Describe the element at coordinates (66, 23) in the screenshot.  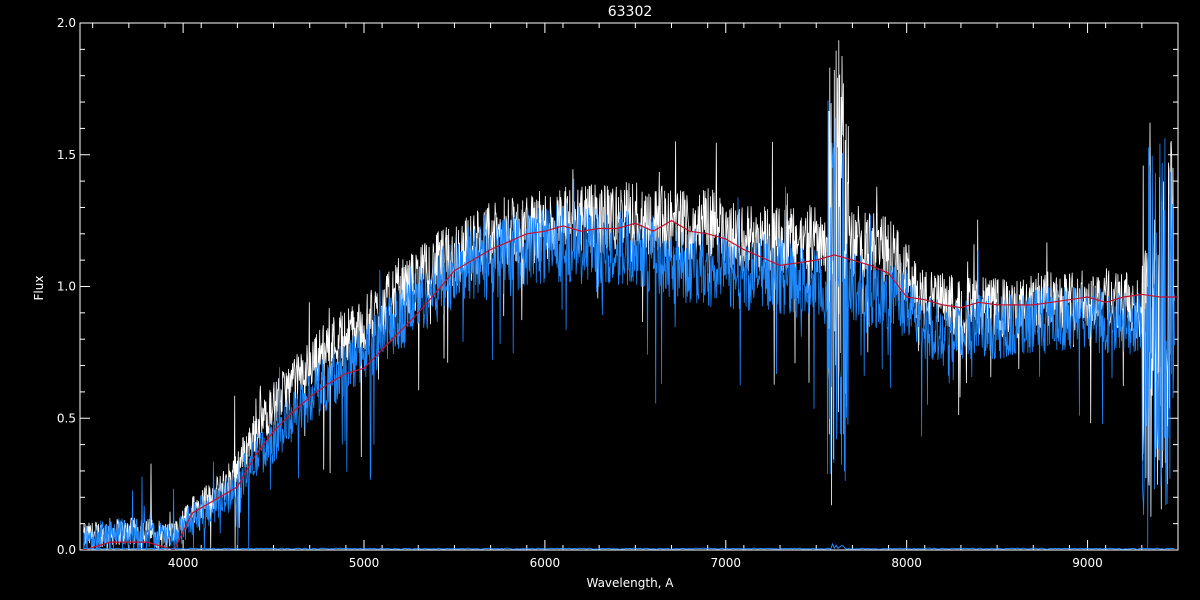
I see `y-tick-label: 2.0` at that location.